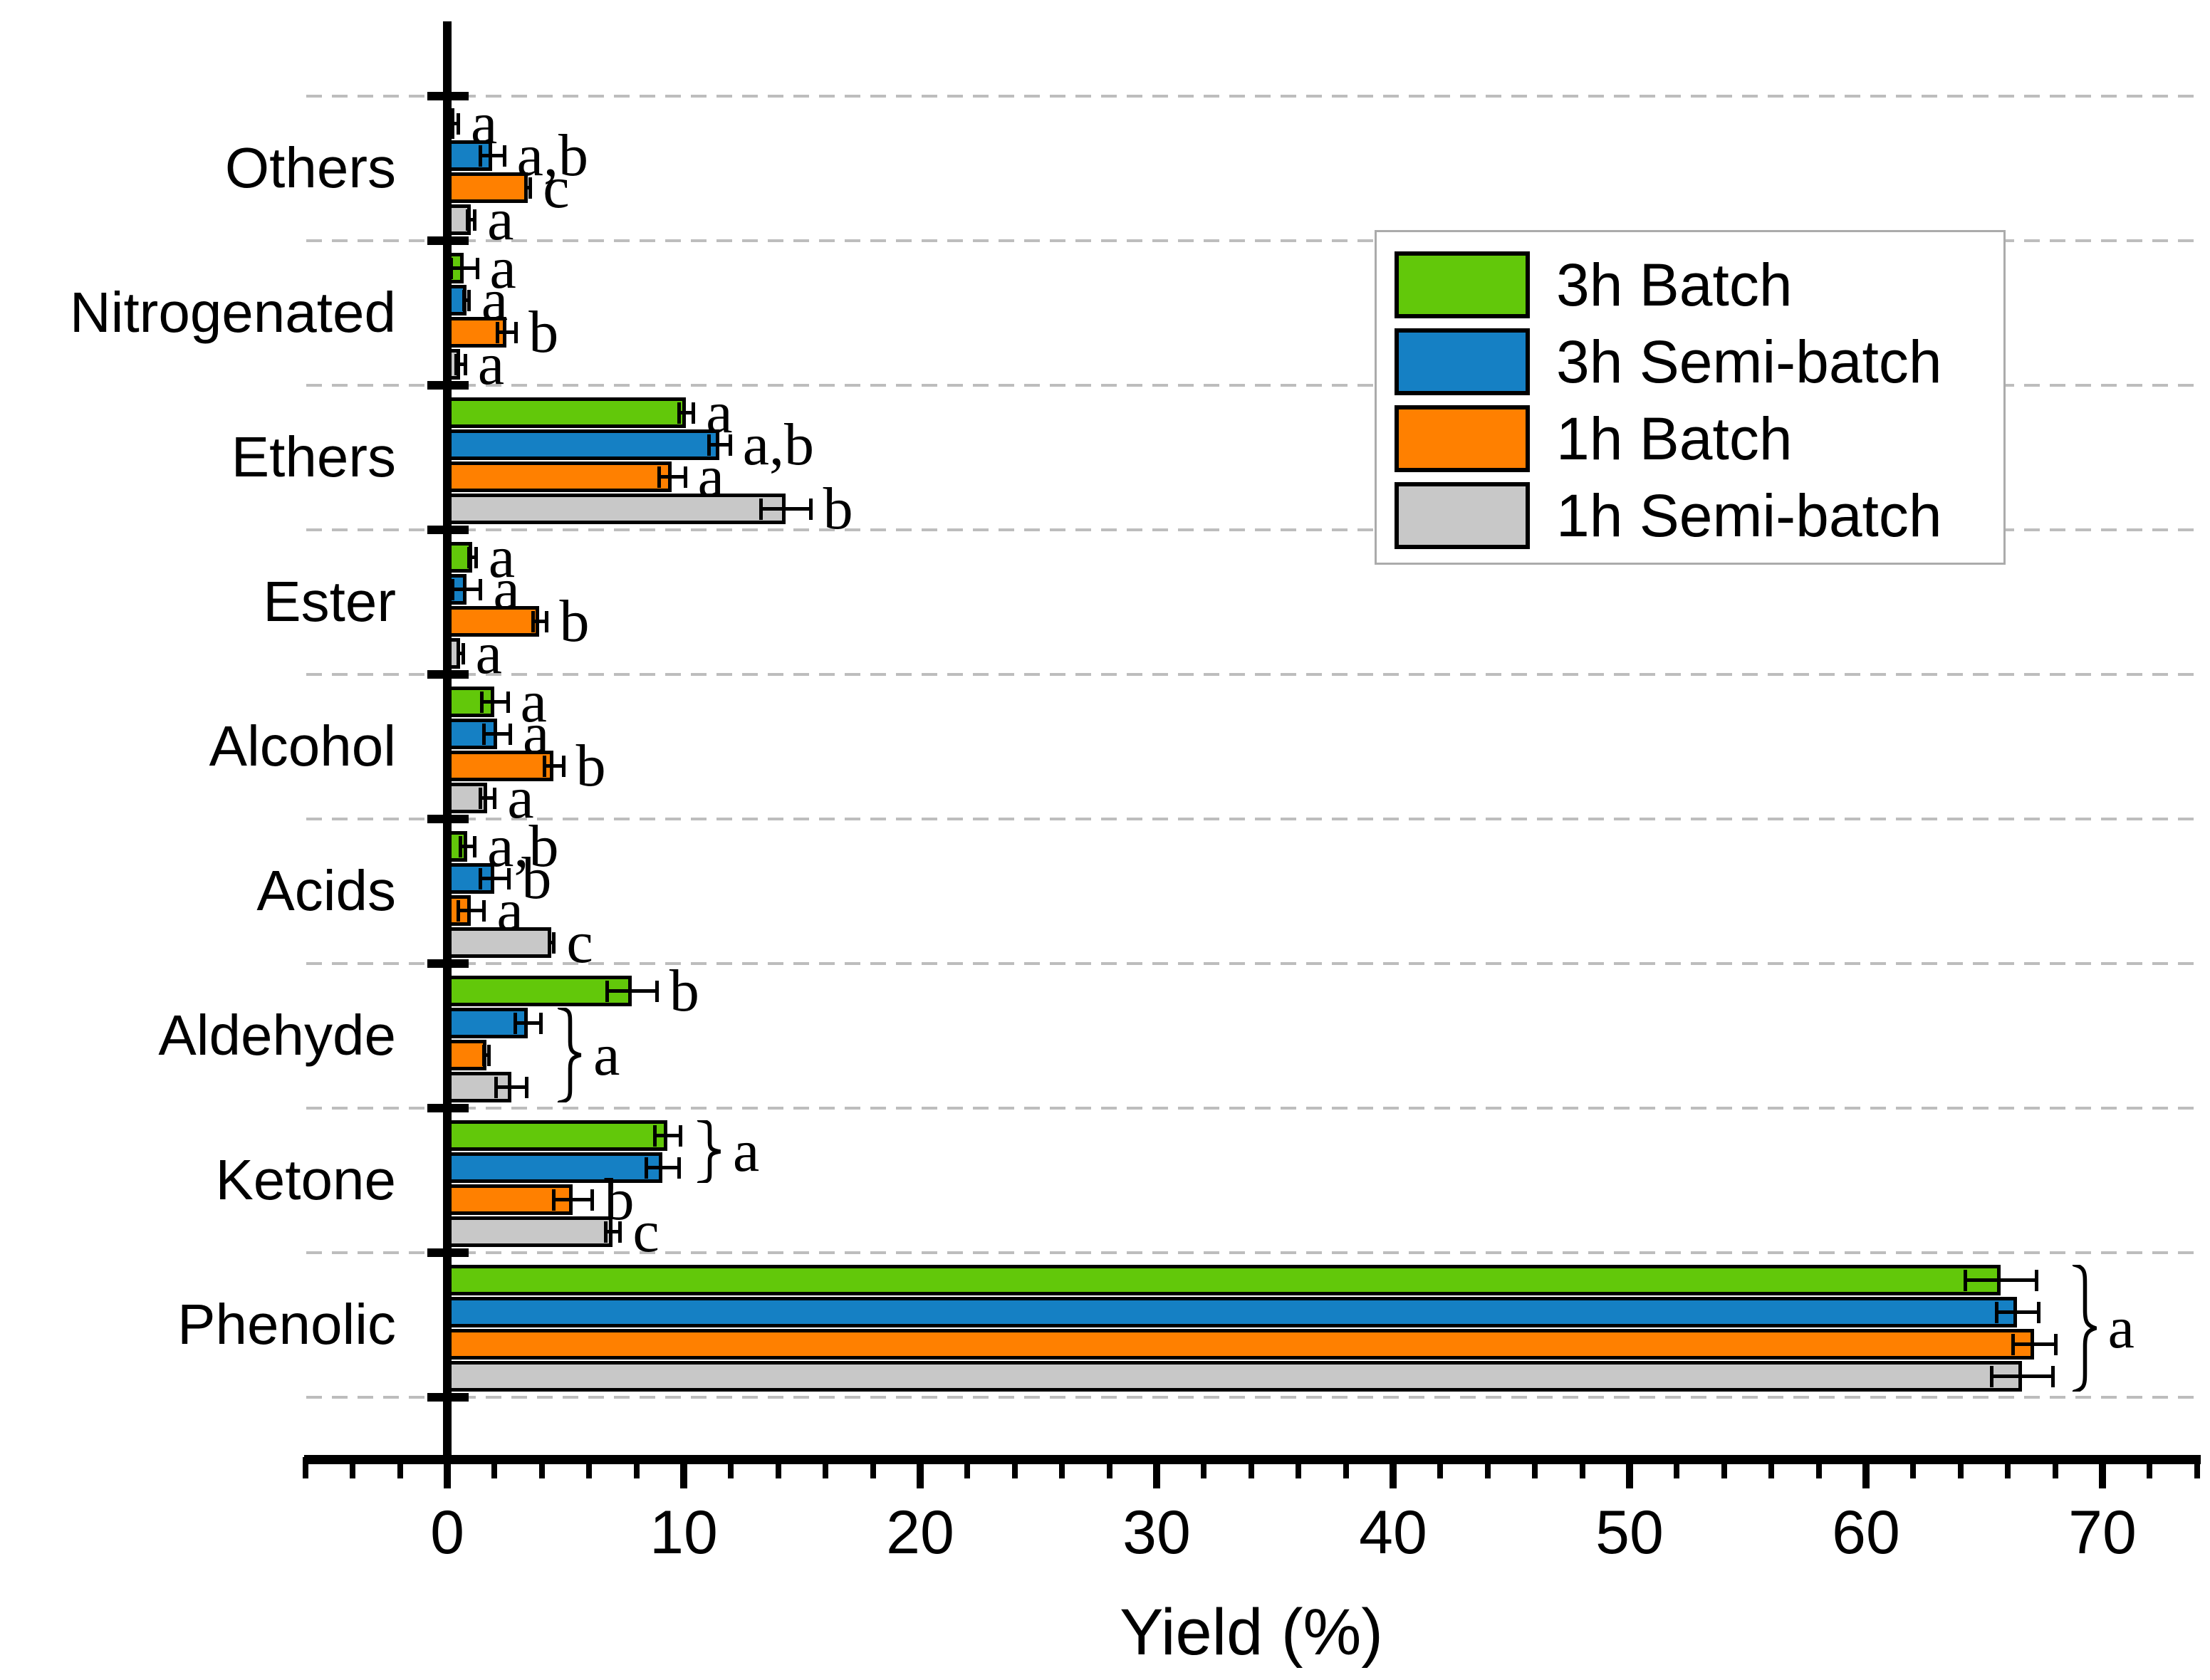  I want to click on bar-1h-batch-others, so click(487, 187).